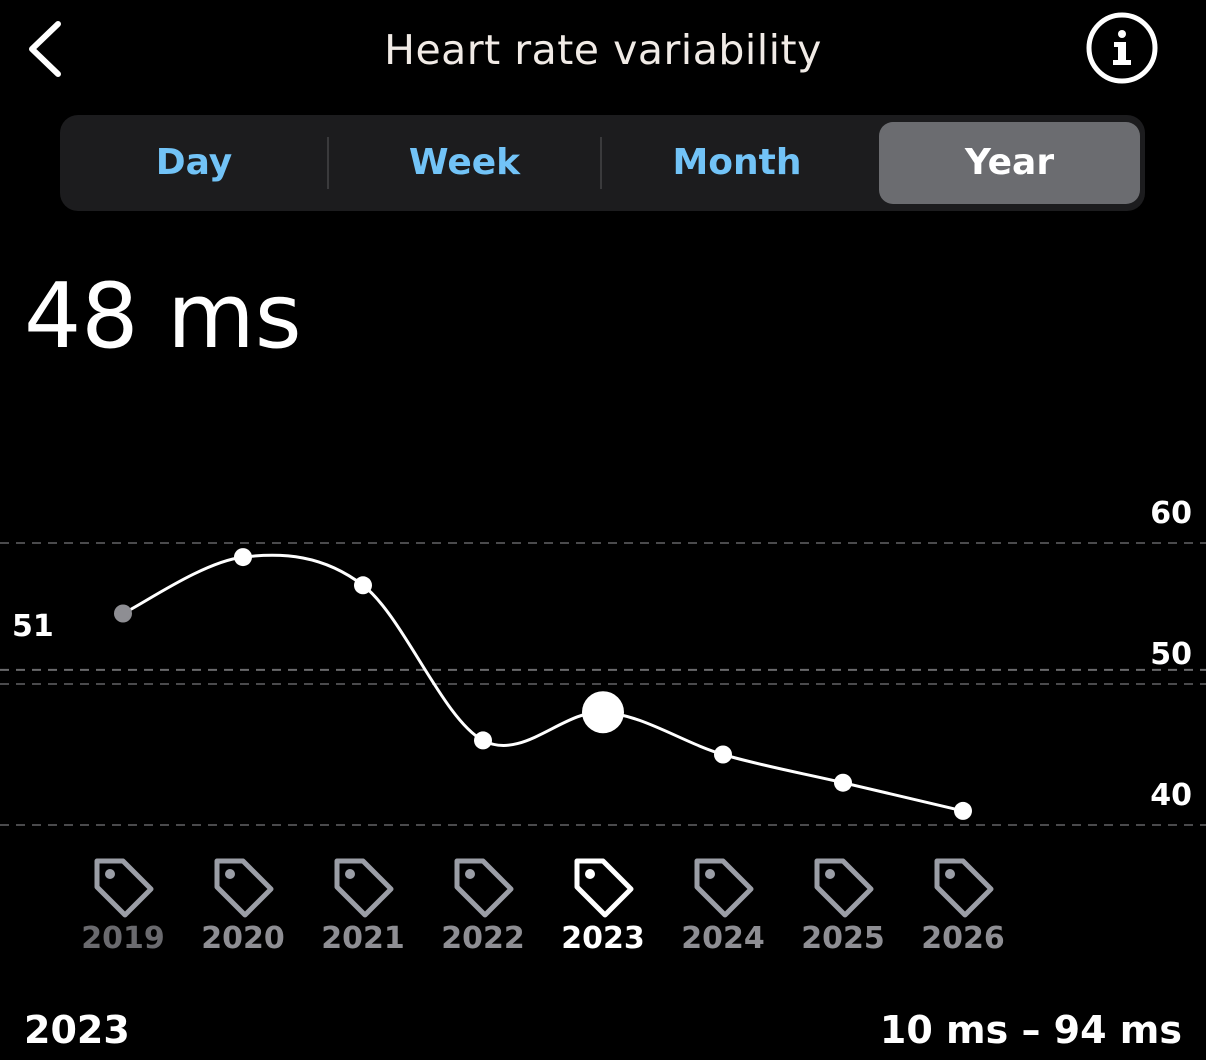 This screenshot has width=1206, height=1060. I want to click on back-button, so click(48, 49).